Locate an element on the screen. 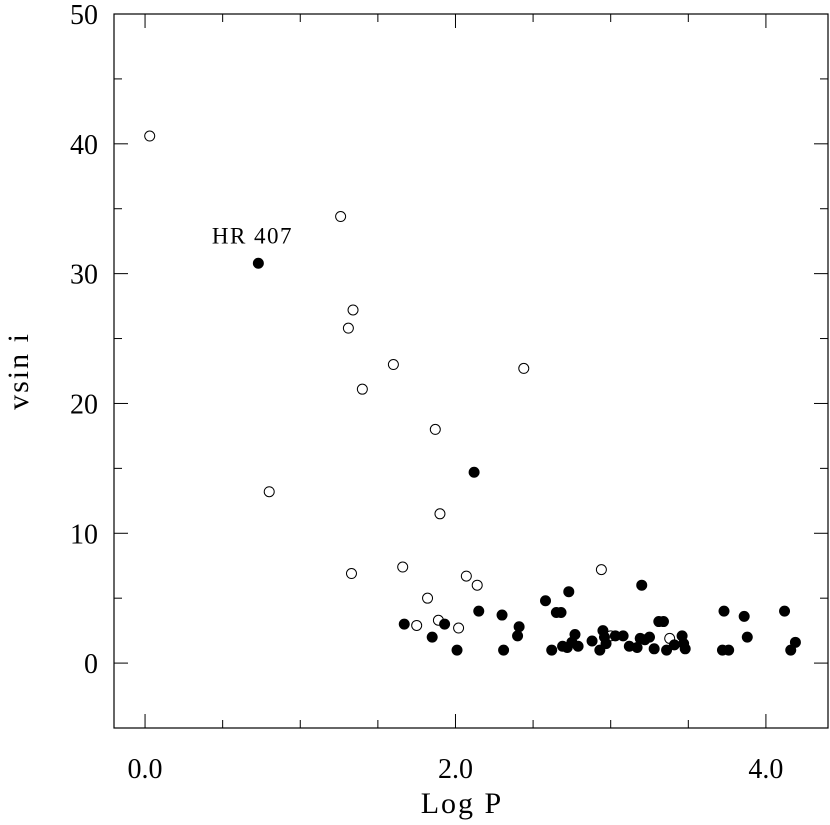 The image size is (830, 825). annotation-label: HR 407 is located at coordinates (252, 235).